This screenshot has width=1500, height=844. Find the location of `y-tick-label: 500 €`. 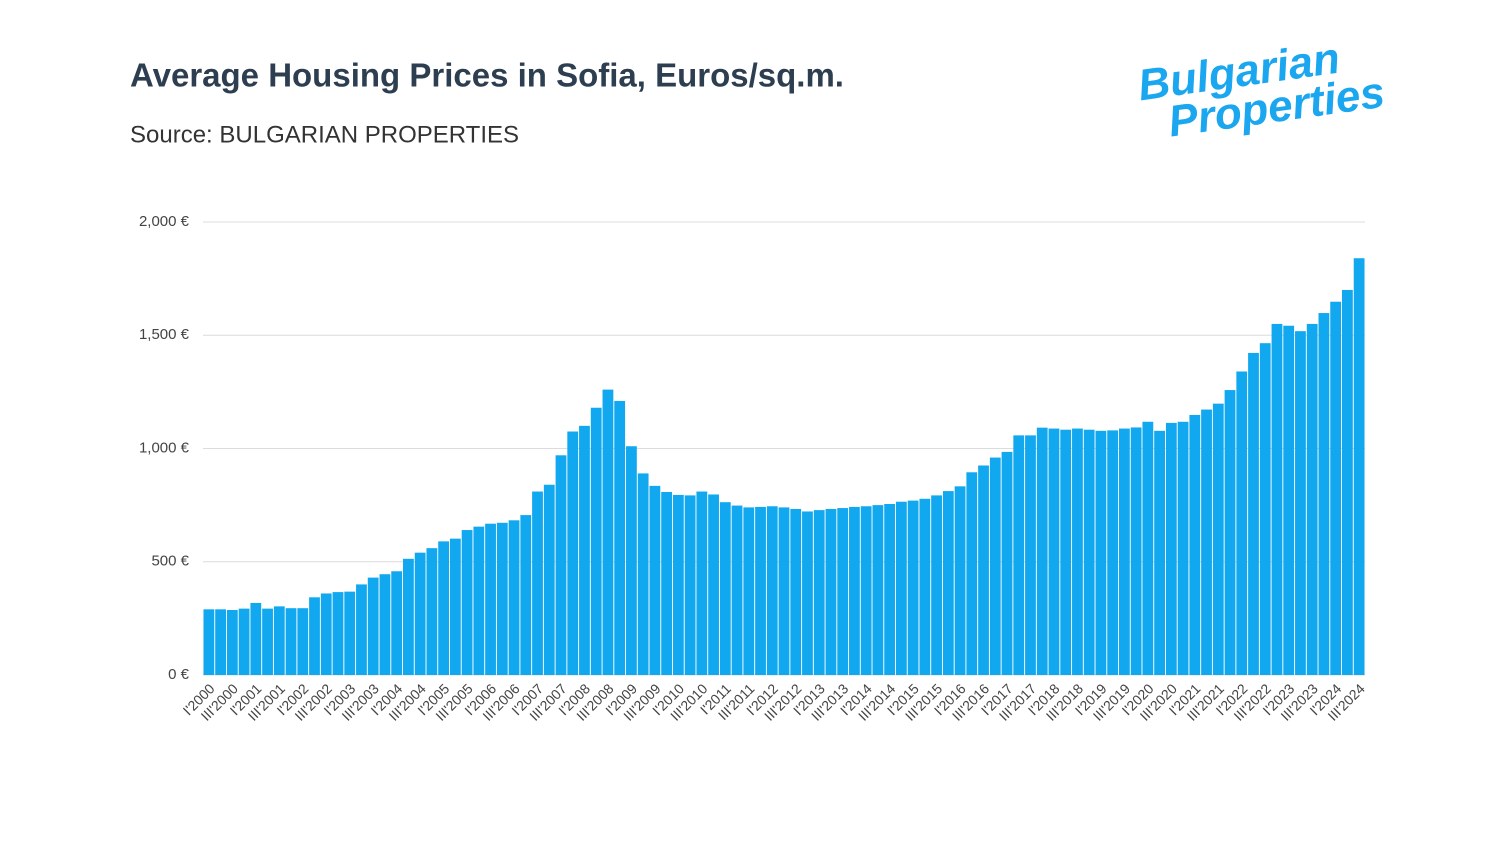

y-tick-label: 500 € is located at coordinates (170, 561).